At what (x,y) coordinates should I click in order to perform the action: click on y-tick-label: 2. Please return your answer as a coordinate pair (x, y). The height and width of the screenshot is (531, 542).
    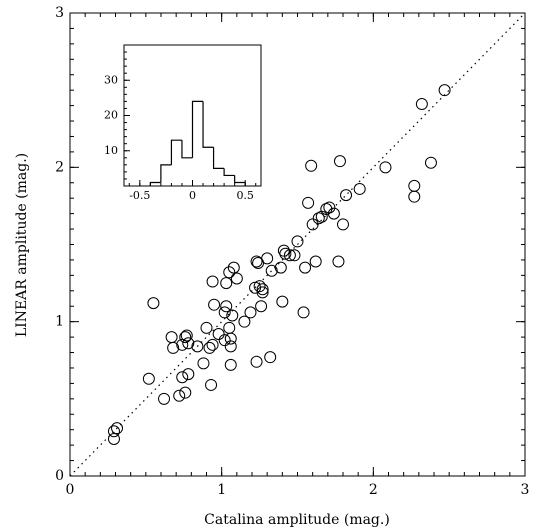
    Looking at the image, I should click on (59, 167).